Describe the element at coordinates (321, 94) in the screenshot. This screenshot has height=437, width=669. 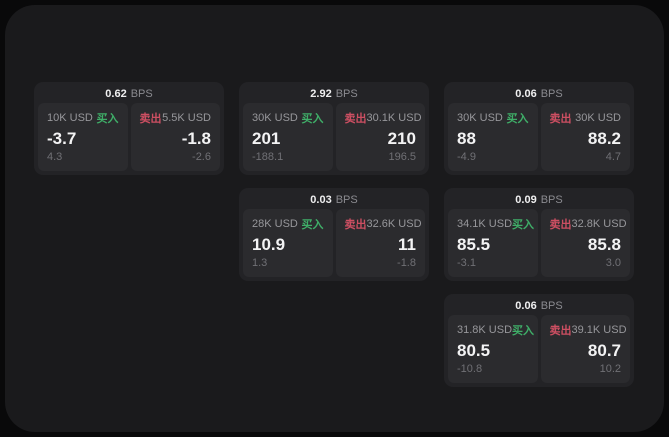
I see `bps-value: 2.92` at that location.